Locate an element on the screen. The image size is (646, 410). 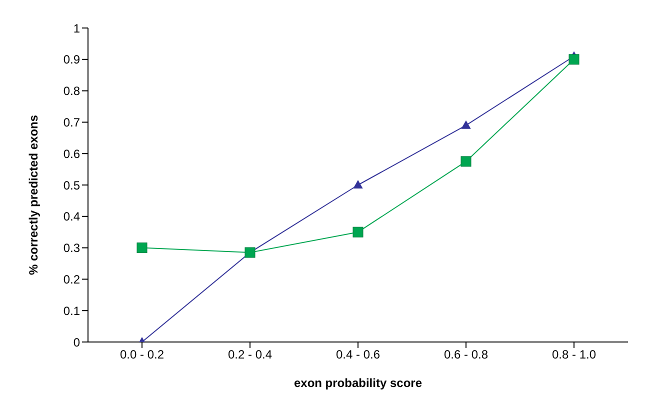
x-axis-title: exon probability score is located at coordinates (358, 383).